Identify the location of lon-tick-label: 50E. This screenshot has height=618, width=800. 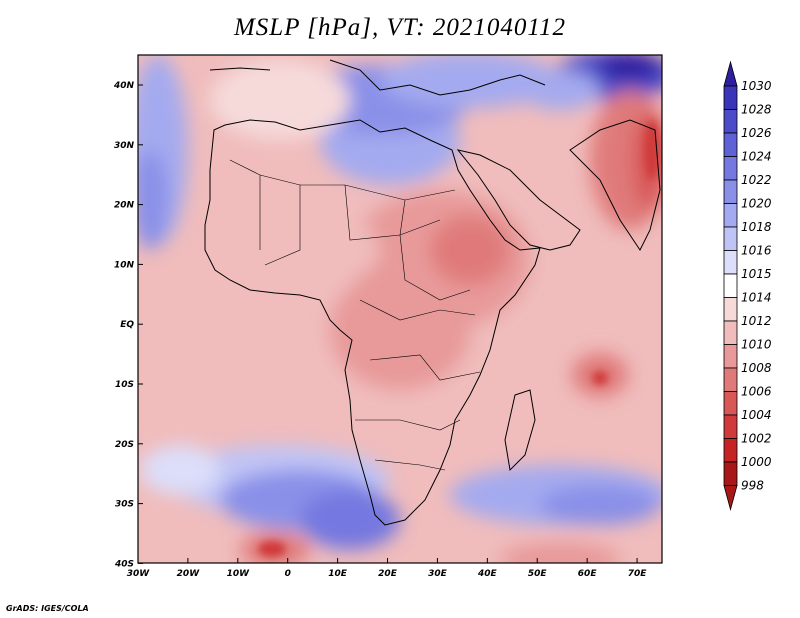
(538, 574).